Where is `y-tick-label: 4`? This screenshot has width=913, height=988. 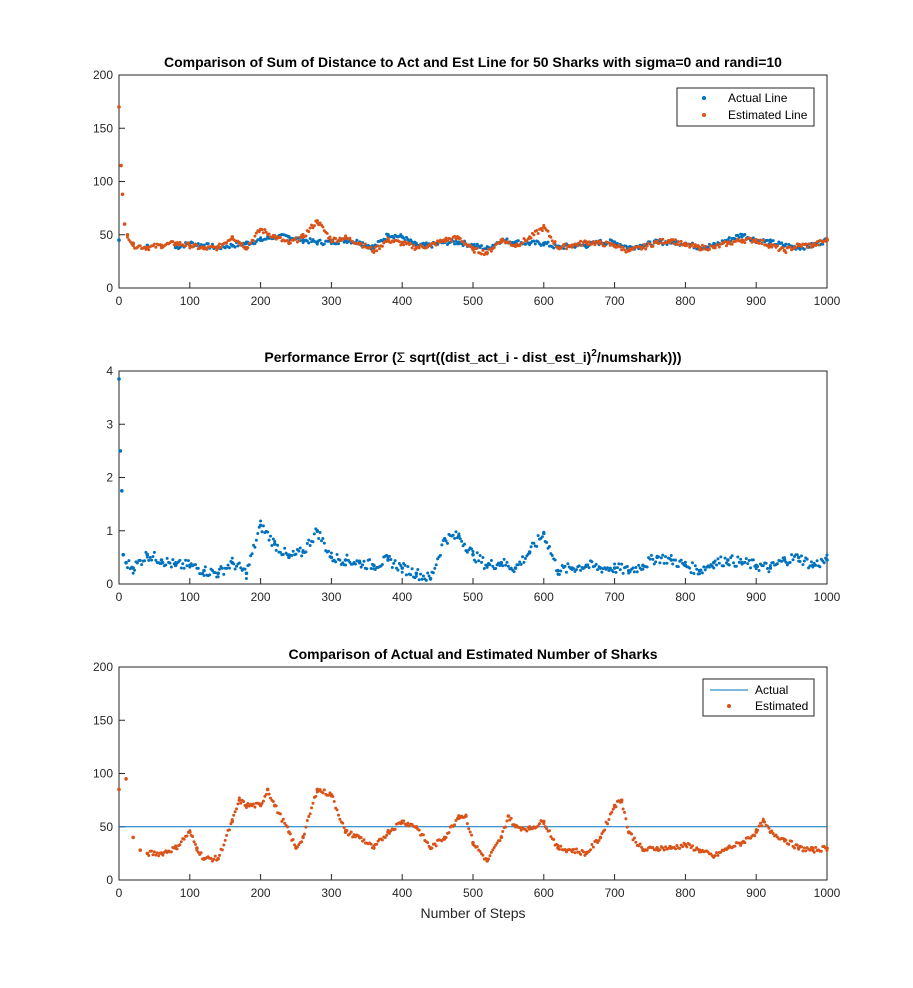
y-tick-label: 4 is located at coordinates (109, 371).